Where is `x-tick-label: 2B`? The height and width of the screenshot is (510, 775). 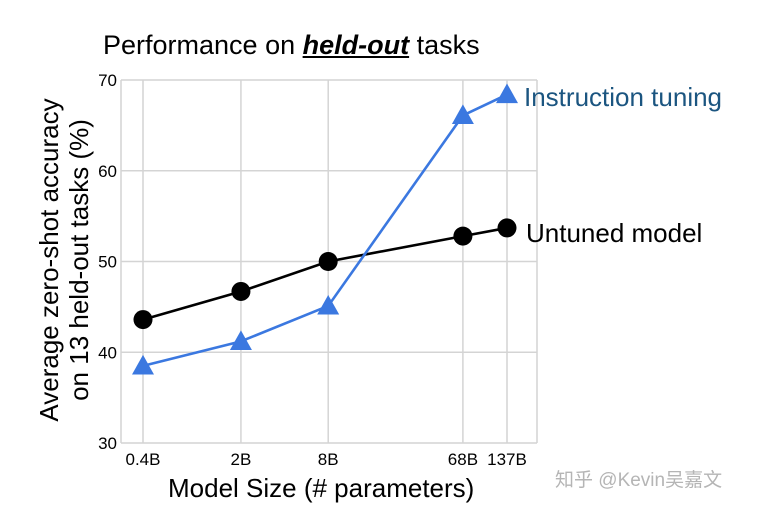 x-tick-label: 2B is located at coordinates (241, 459).